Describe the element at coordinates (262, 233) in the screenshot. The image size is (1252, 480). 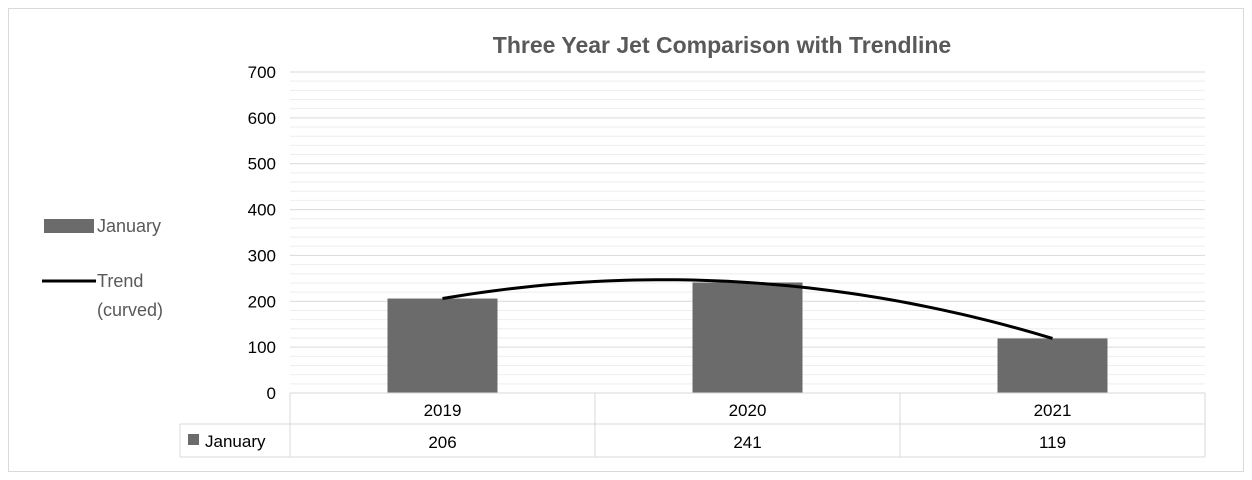
I see `y-axis-tick-labels: 0 100 200 300 400 500 600 700` at that location.